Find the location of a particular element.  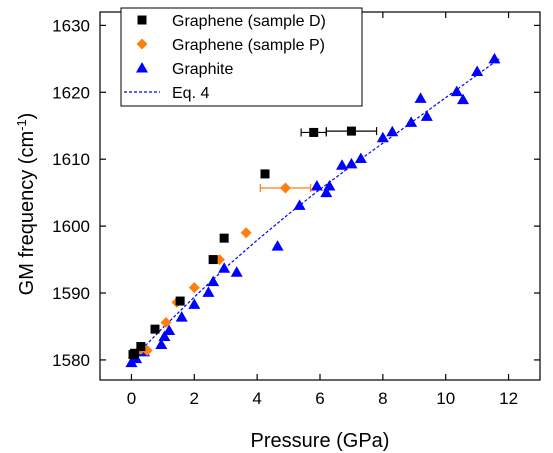

legend-marker-graphene-sample-d is located at coordinates (142, 20).